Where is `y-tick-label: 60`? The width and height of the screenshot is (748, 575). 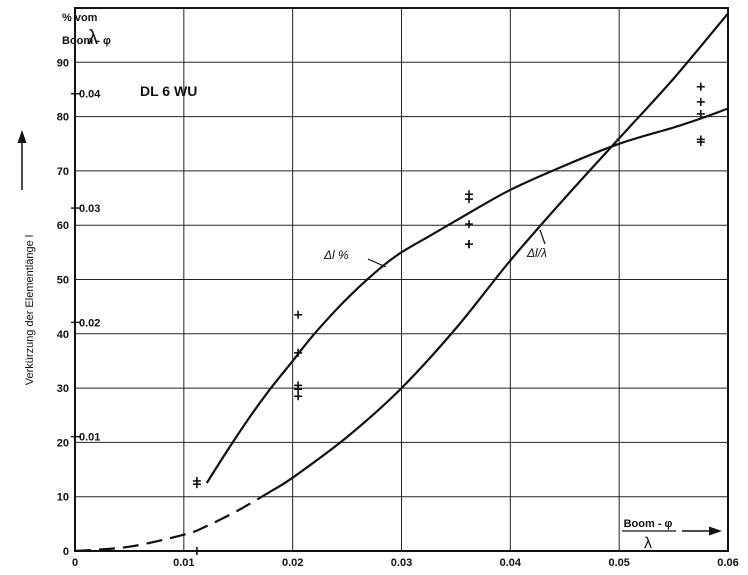
y-tick-label: 60 is located at coordinates (63, 226).